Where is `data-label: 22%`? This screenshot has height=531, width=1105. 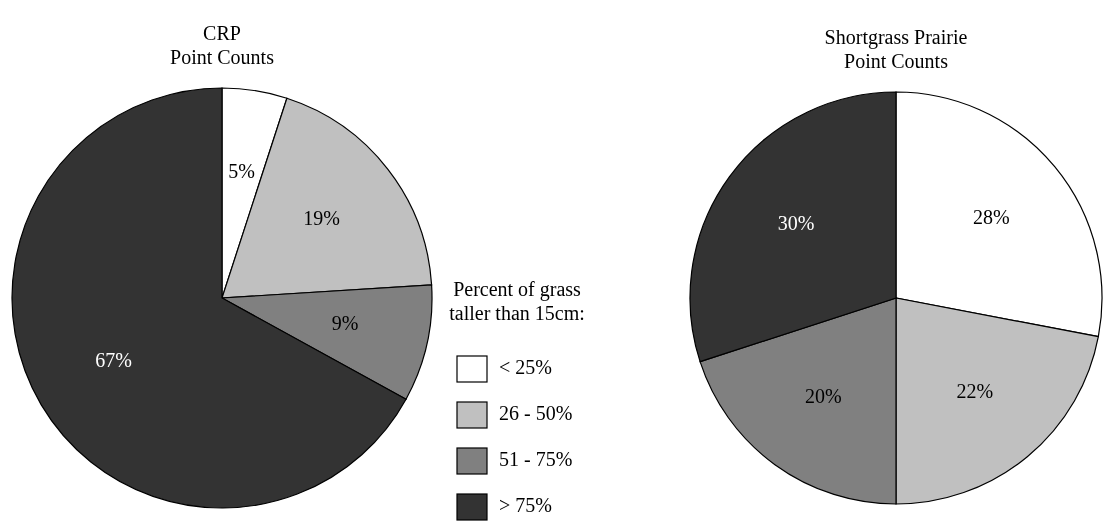
data-label: 22% is located at coordinates (975, 390).